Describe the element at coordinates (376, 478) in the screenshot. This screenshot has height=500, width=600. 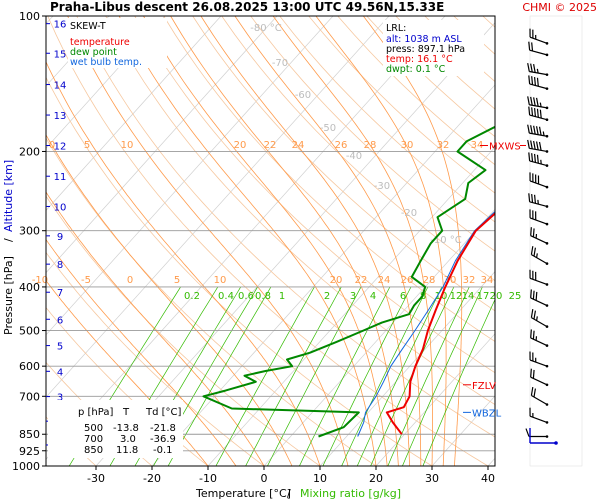
I see `x-tick-label: 20` at that location.